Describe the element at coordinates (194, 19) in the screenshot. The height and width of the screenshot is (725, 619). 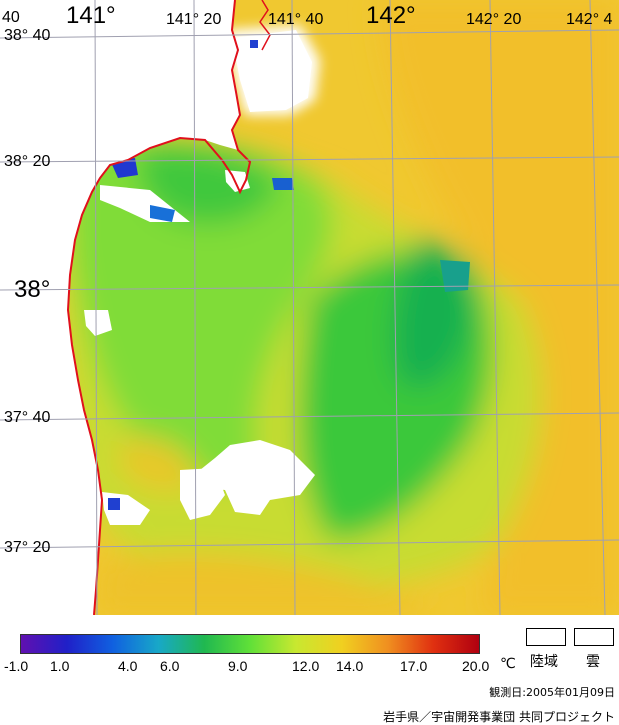
I see `longitude-label-141-20: 141° 20` at that location.